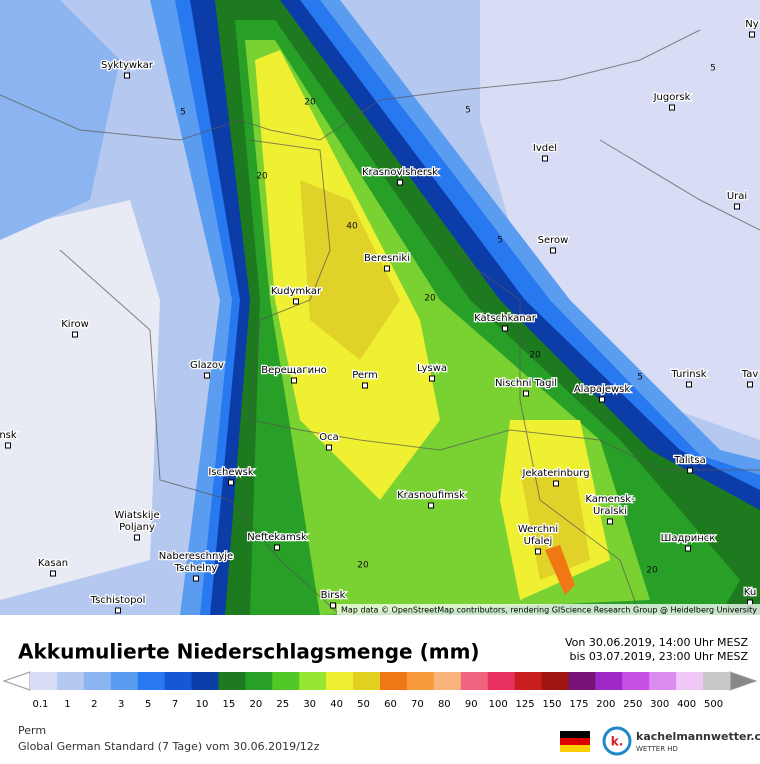  Describe the element at coordinates (207, 365) in the screenshot. I see `city-label: Glazov` at that location.